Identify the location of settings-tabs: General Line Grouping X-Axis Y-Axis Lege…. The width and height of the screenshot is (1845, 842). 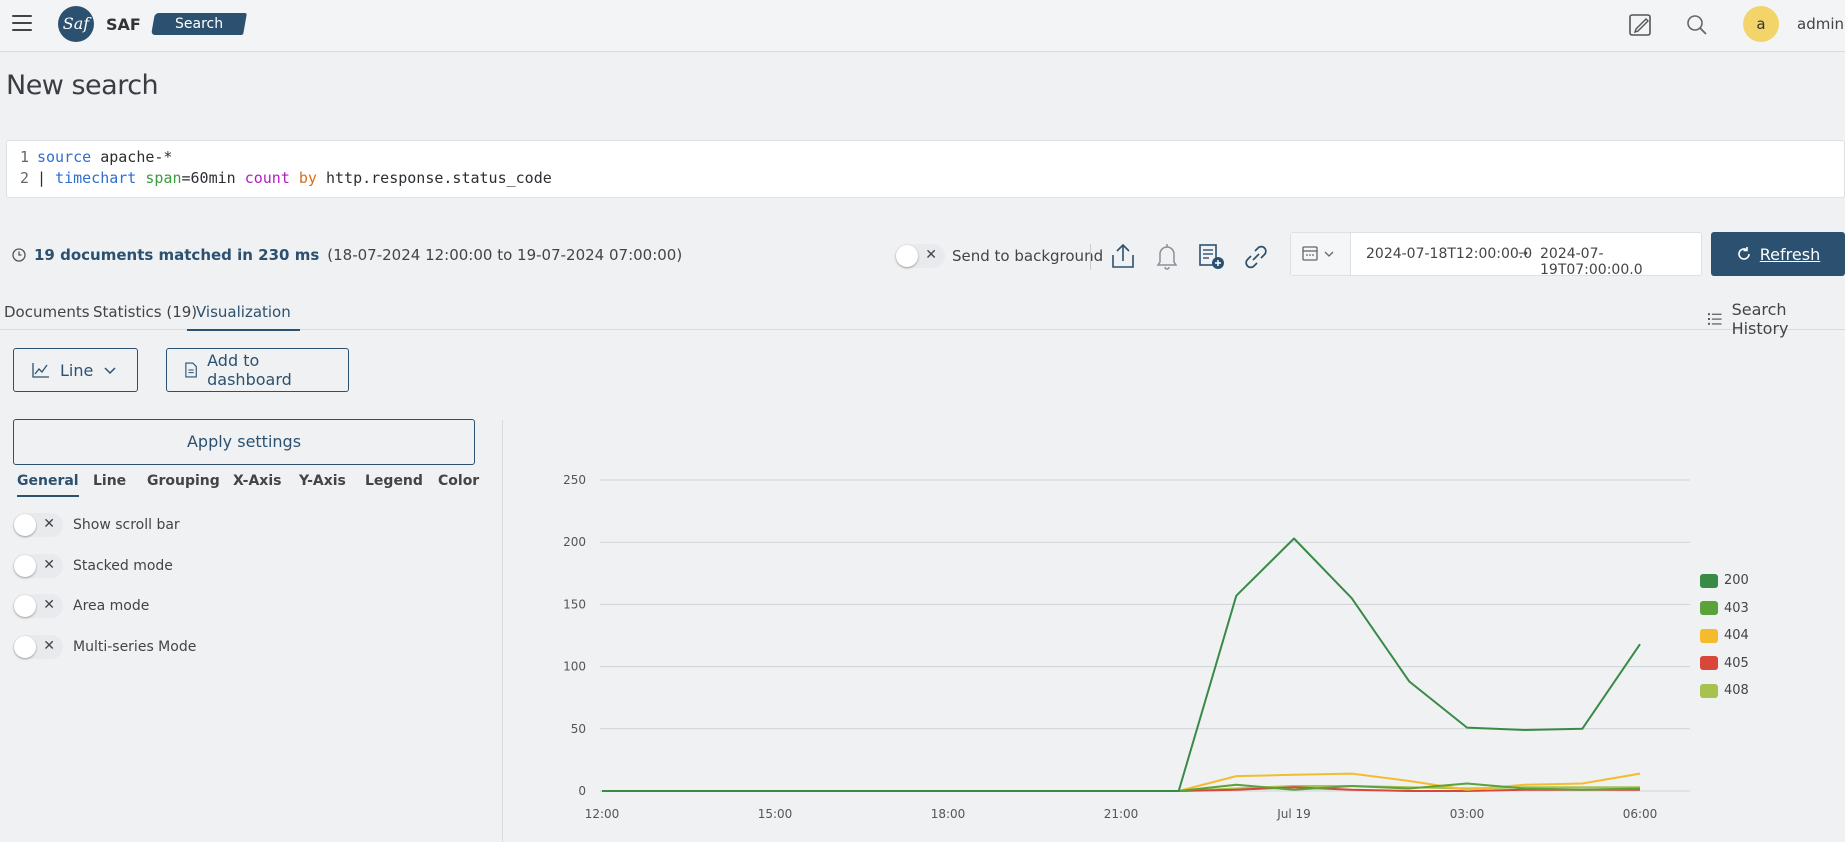
(246, 485).